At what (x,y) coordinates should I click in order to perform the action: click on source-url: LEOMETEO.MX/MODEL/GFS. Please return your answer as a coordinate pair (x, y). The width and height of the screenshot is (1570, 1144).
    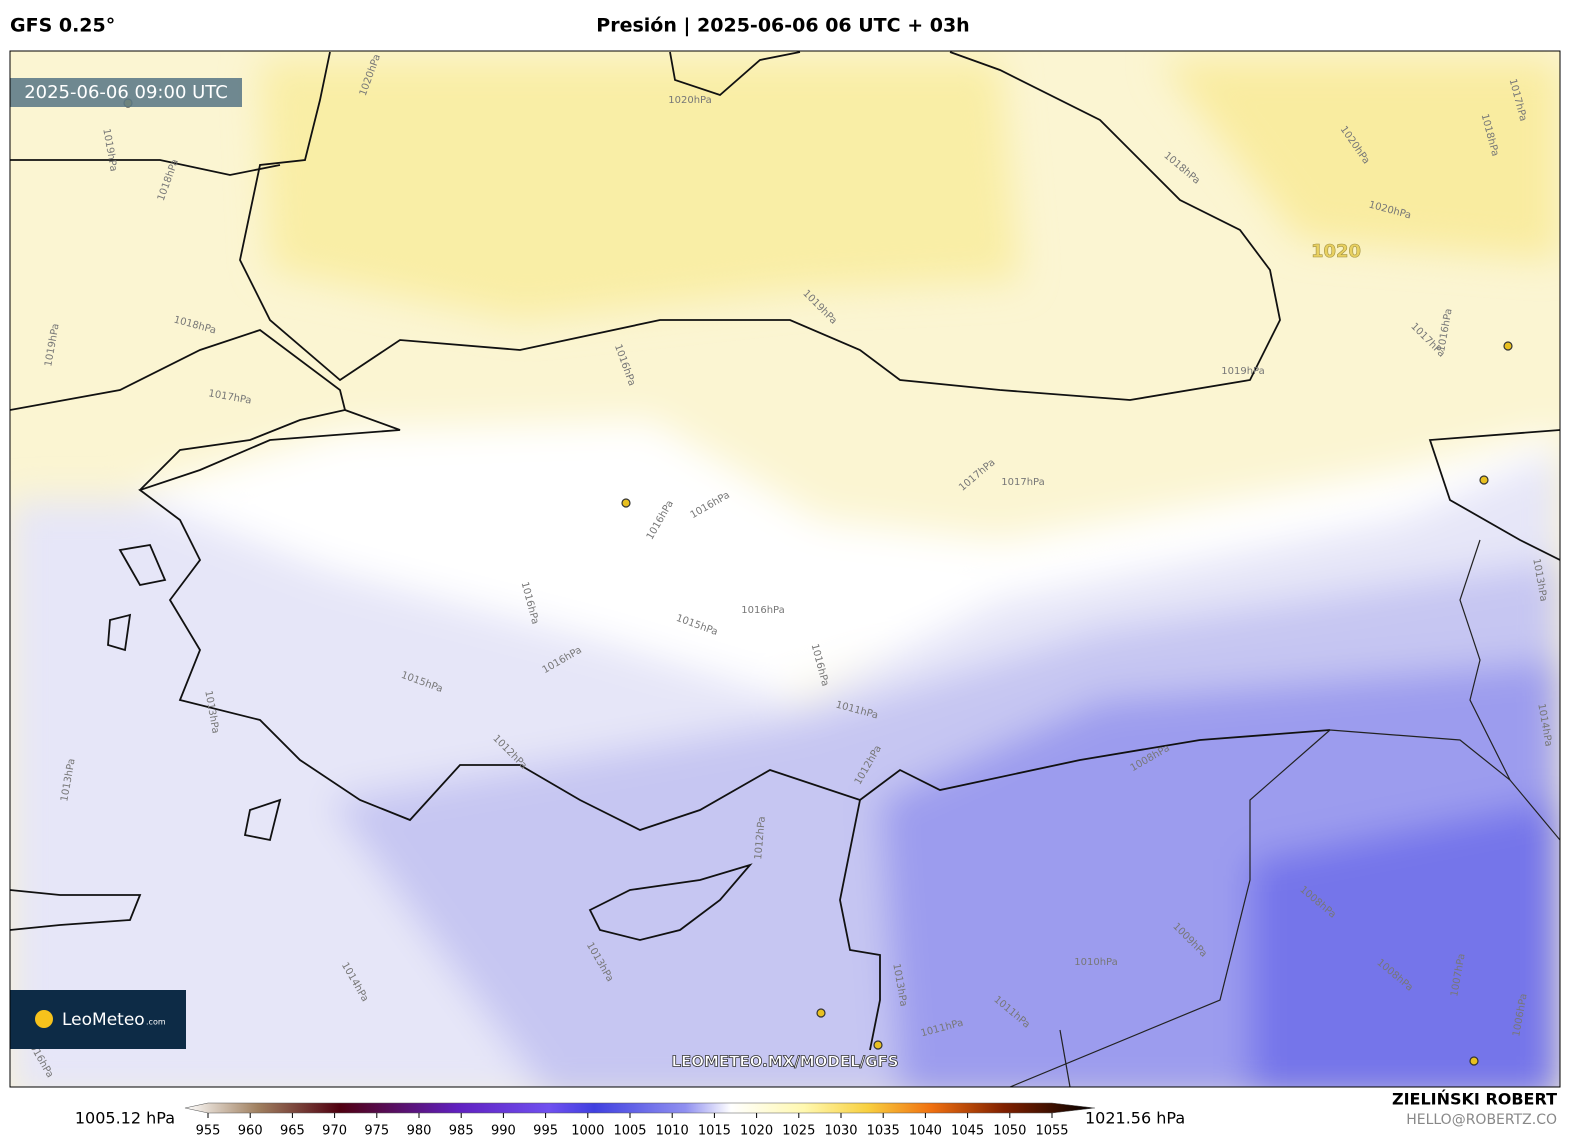
    Looking at the image, I should click on (784, 1062).